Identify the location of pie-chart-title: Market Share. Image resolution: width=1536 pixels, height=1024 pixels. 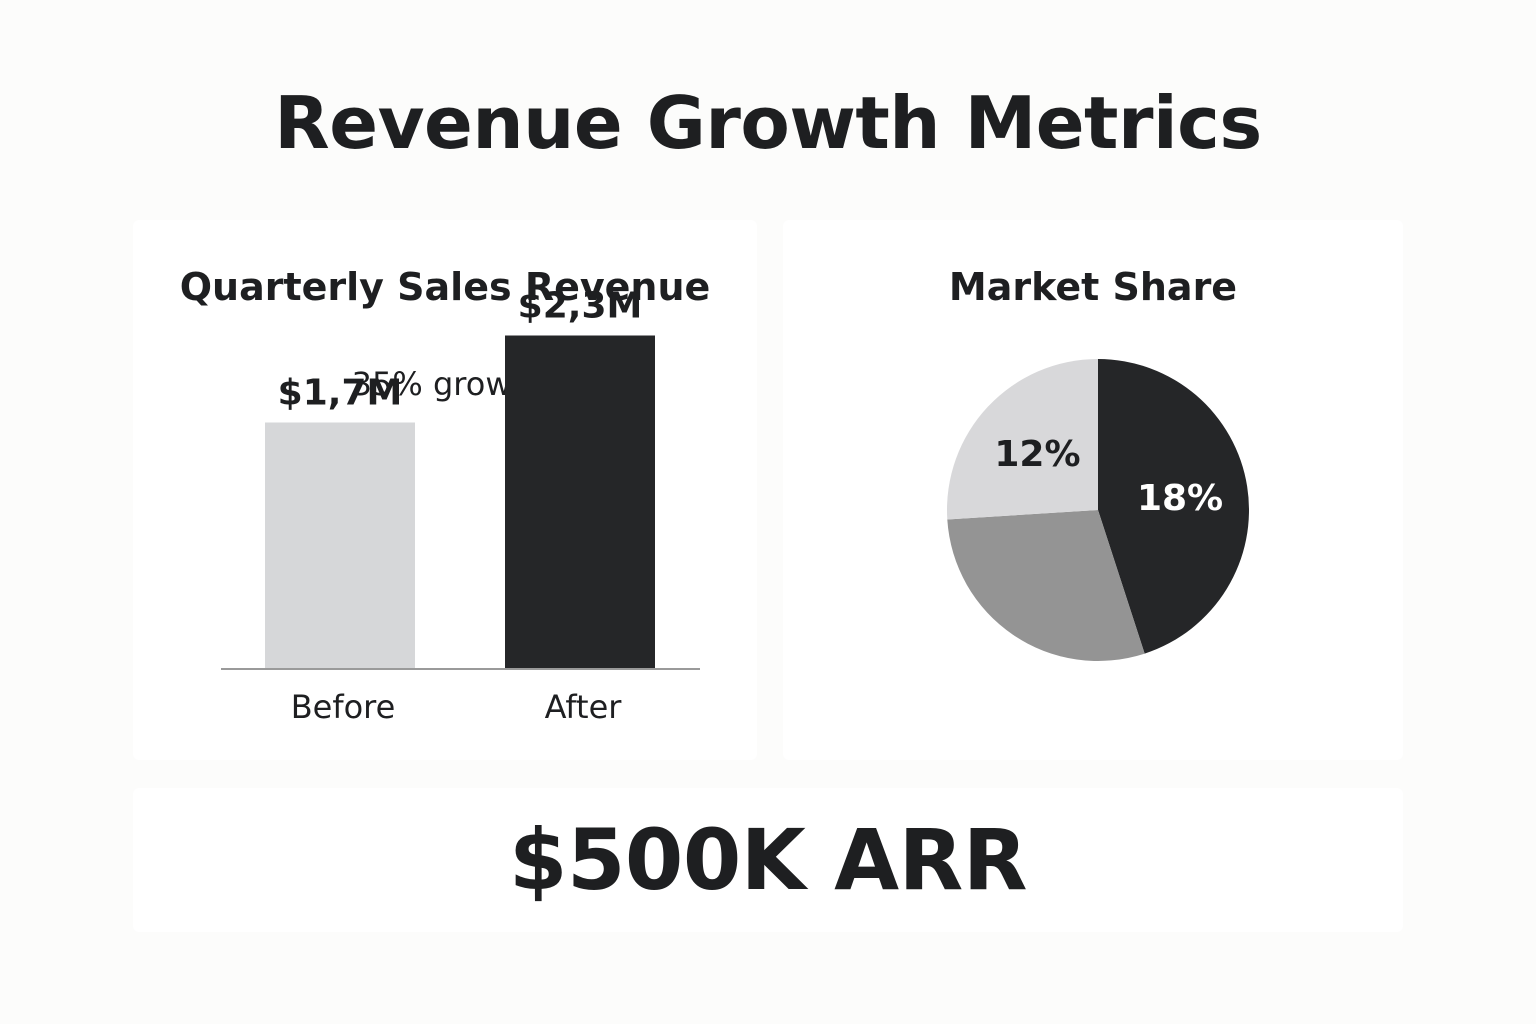
(1093, 287).